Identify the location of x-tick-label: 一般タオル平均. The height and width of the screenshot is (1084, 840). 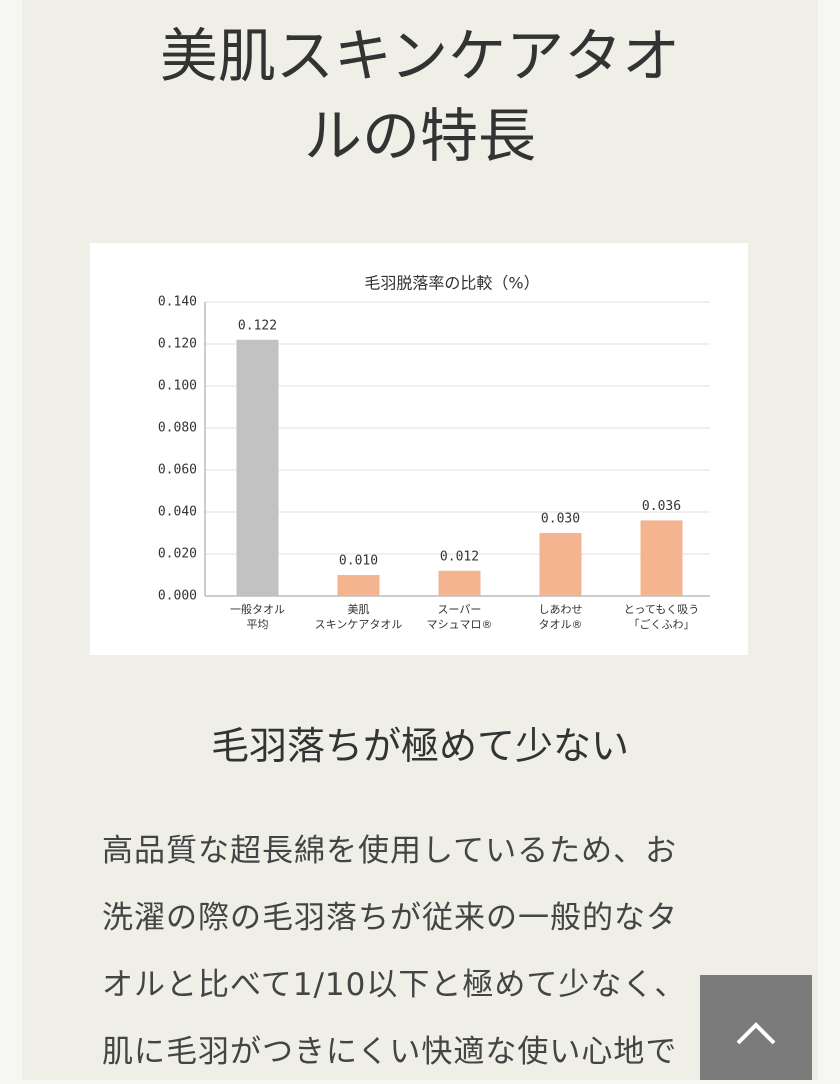
(257, 617).